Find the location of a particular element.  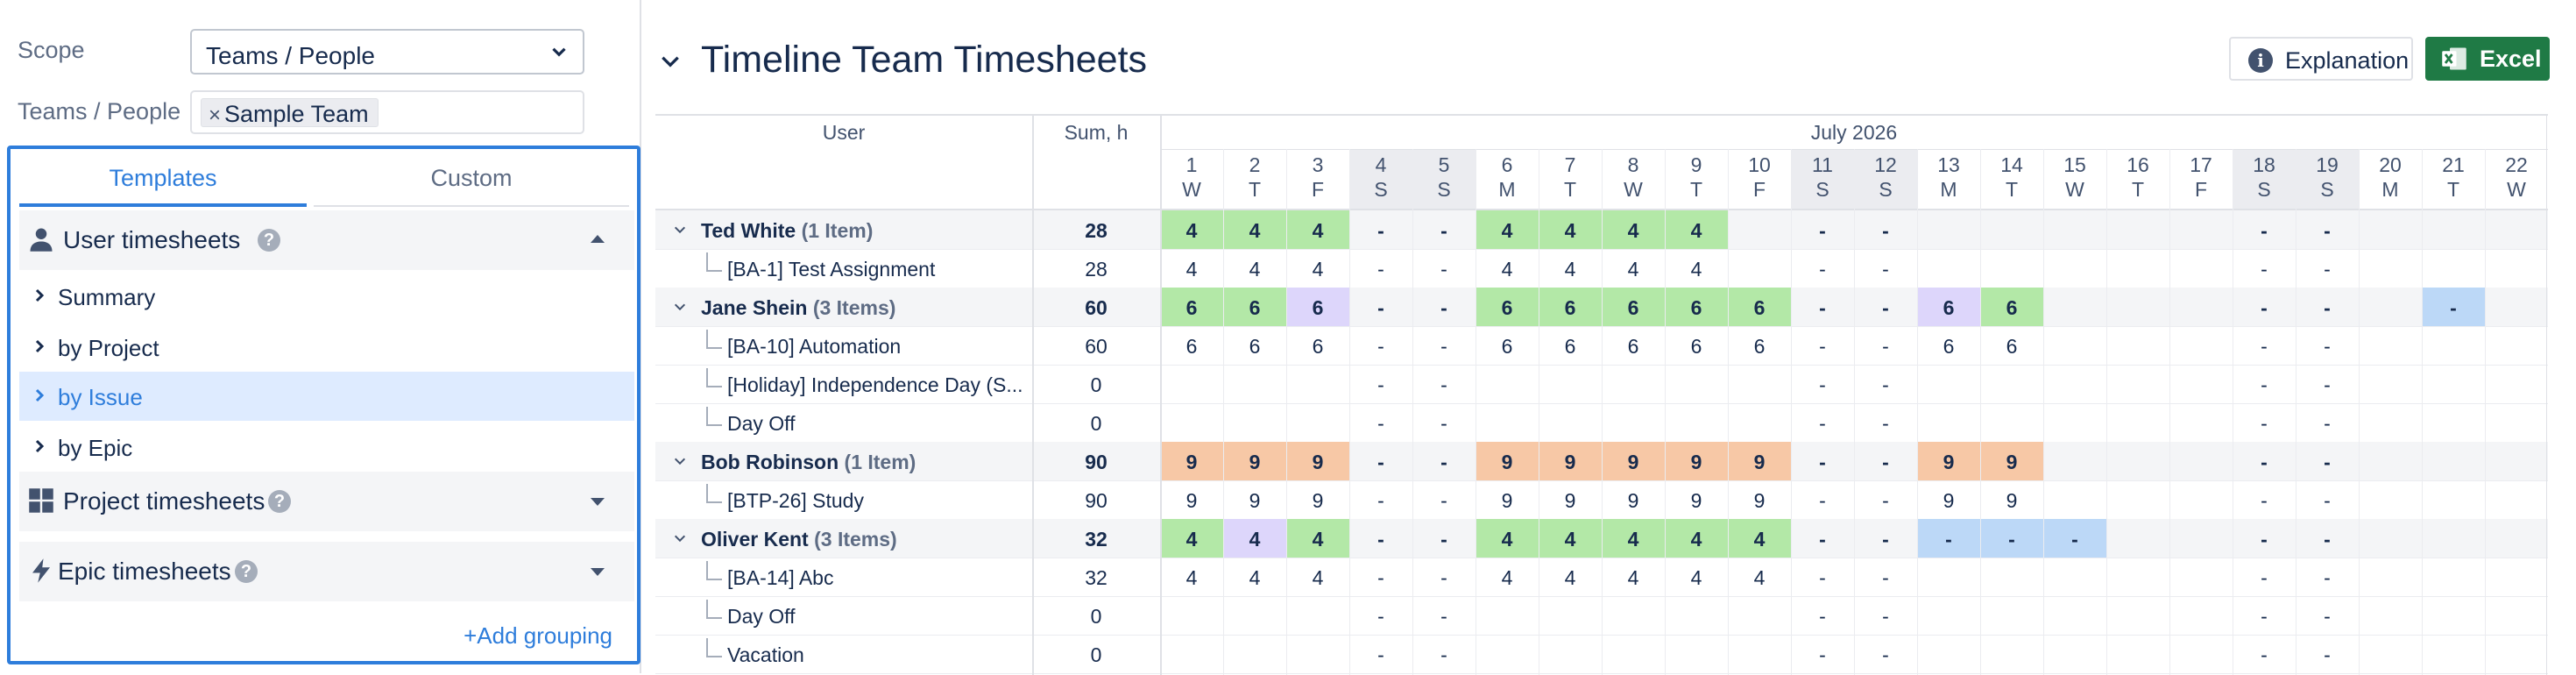

add-grouping-link: +Add grouping is located at coordinates (538, 636).